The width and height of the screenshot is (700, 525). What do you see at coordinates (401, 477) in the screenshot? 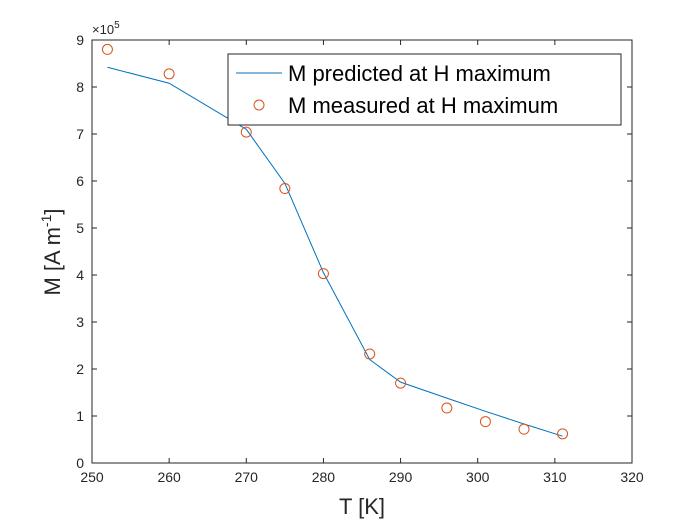
I see `x-tick-label: 290` at bounding box center [401, 477].